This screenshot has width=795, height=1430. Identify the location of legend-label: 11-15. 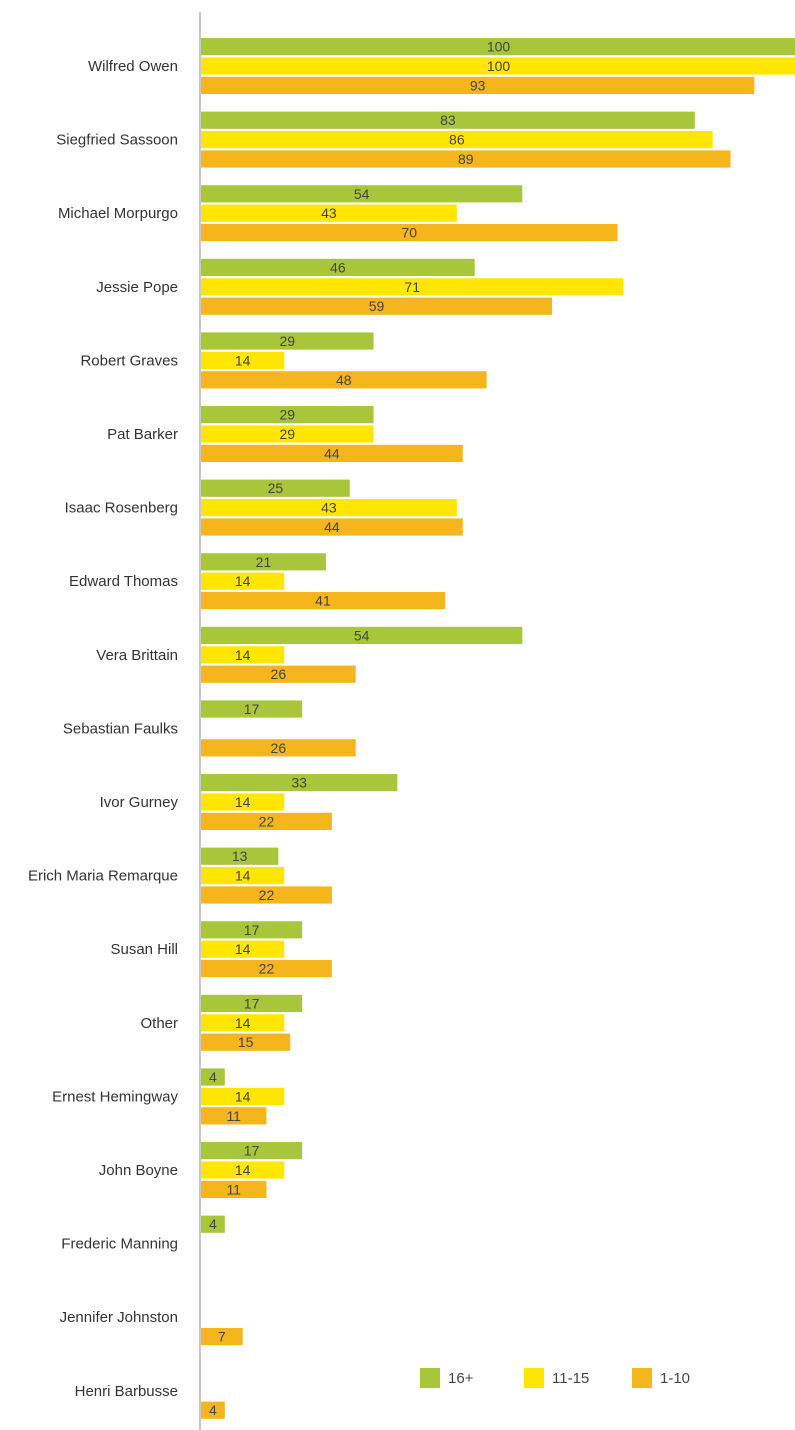
(570, 1378).